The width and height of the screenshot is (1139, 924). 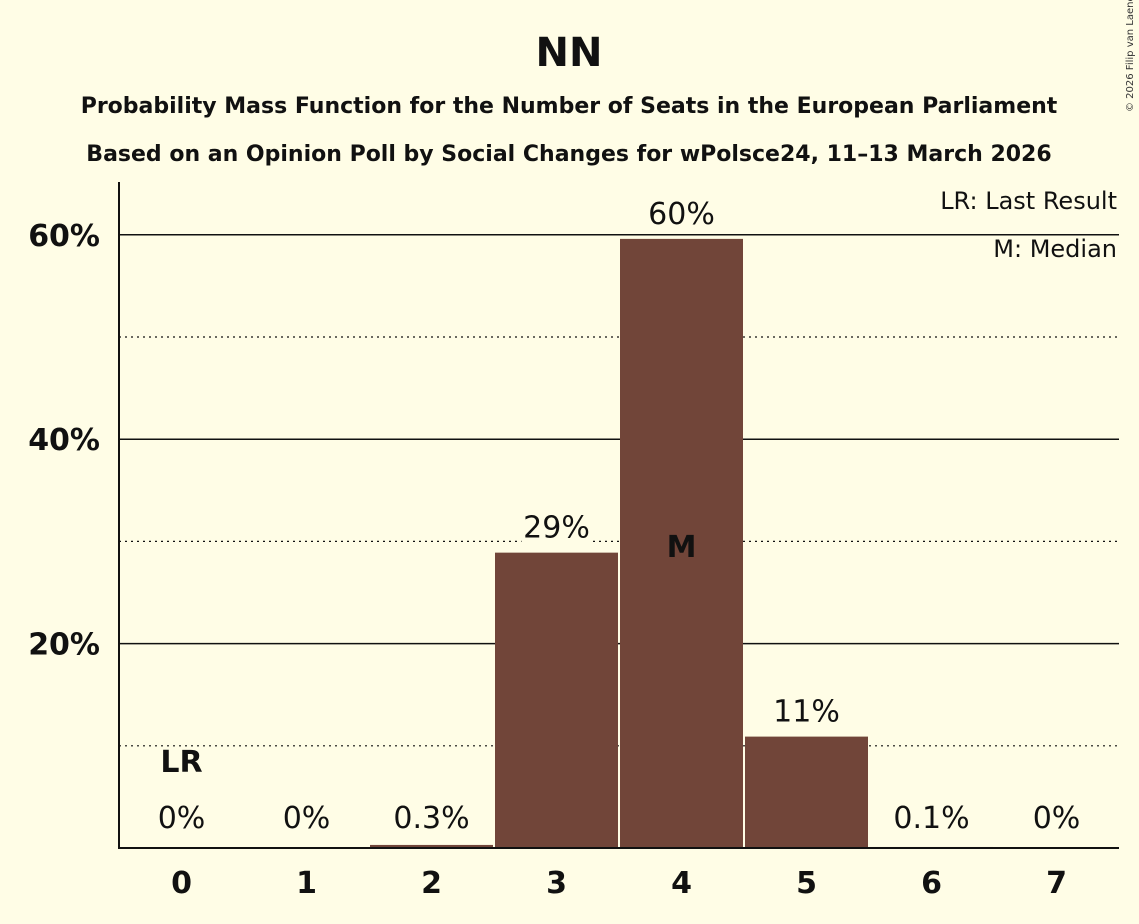 I want to click on data-label: 29%, so click(x=556, y=528).